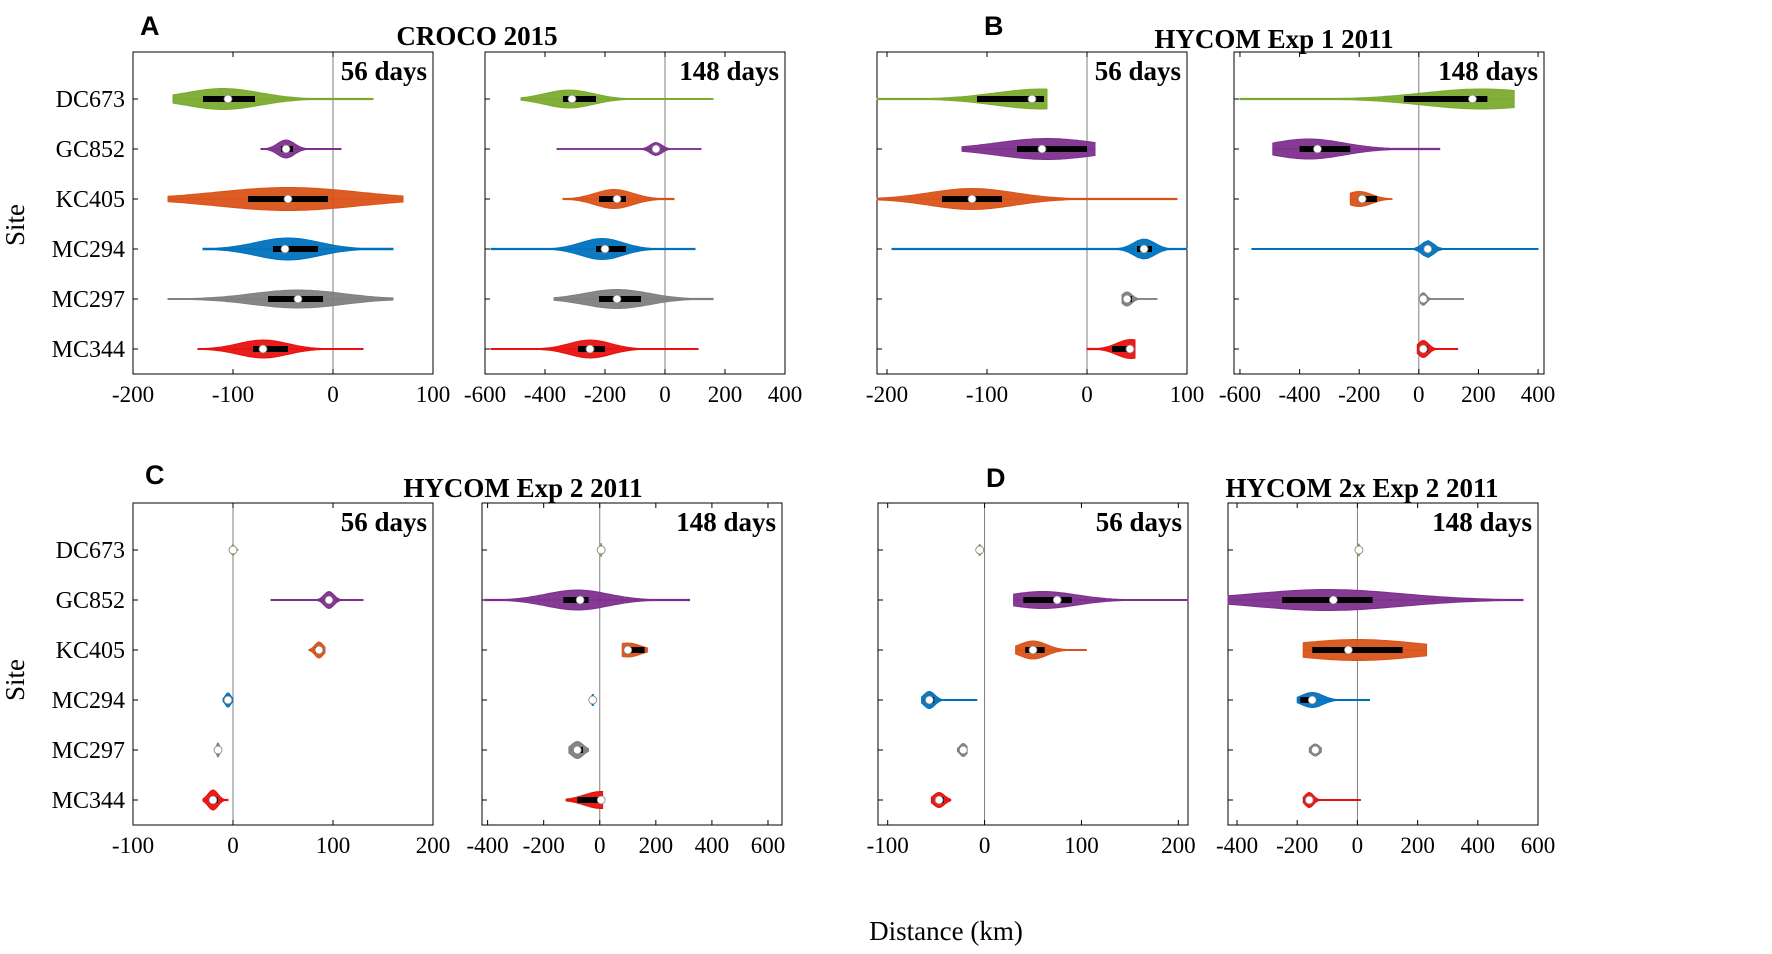 This screenshot has width=1772, height=954. I want to click on panel-c-label: C, so click(155, 475).